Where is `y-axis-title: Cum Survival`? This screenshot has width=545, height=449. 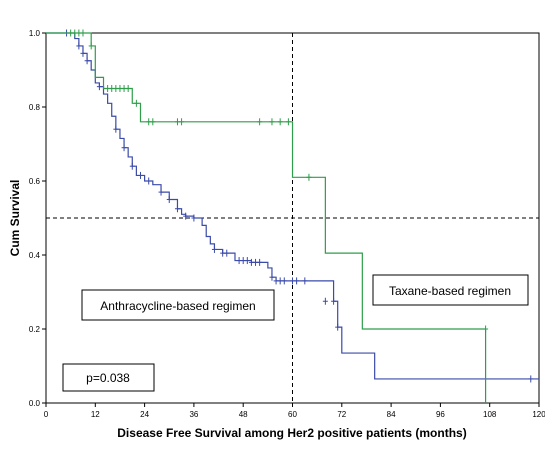 y-axis-title: Cum Survival is located at coordinates (15, 218).